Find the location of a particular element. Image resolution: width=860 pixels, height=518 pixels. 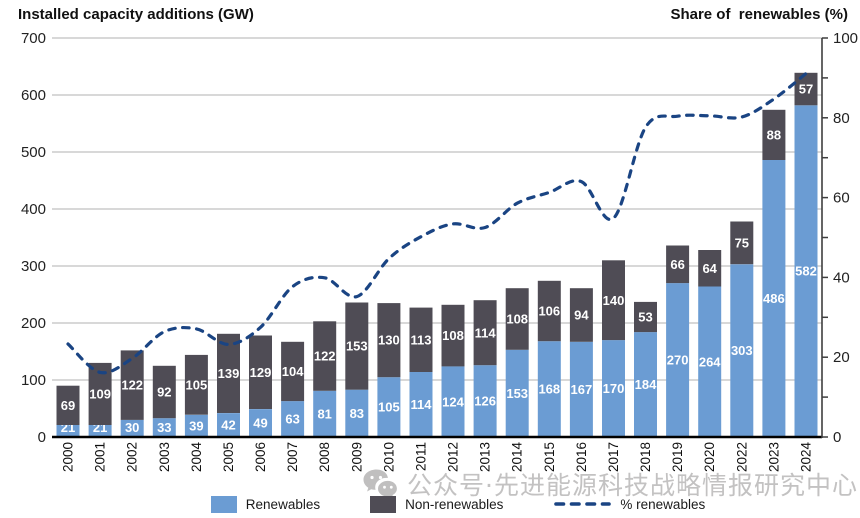

left-axis-tick-label: 400 is located at coordinates (33, 209).